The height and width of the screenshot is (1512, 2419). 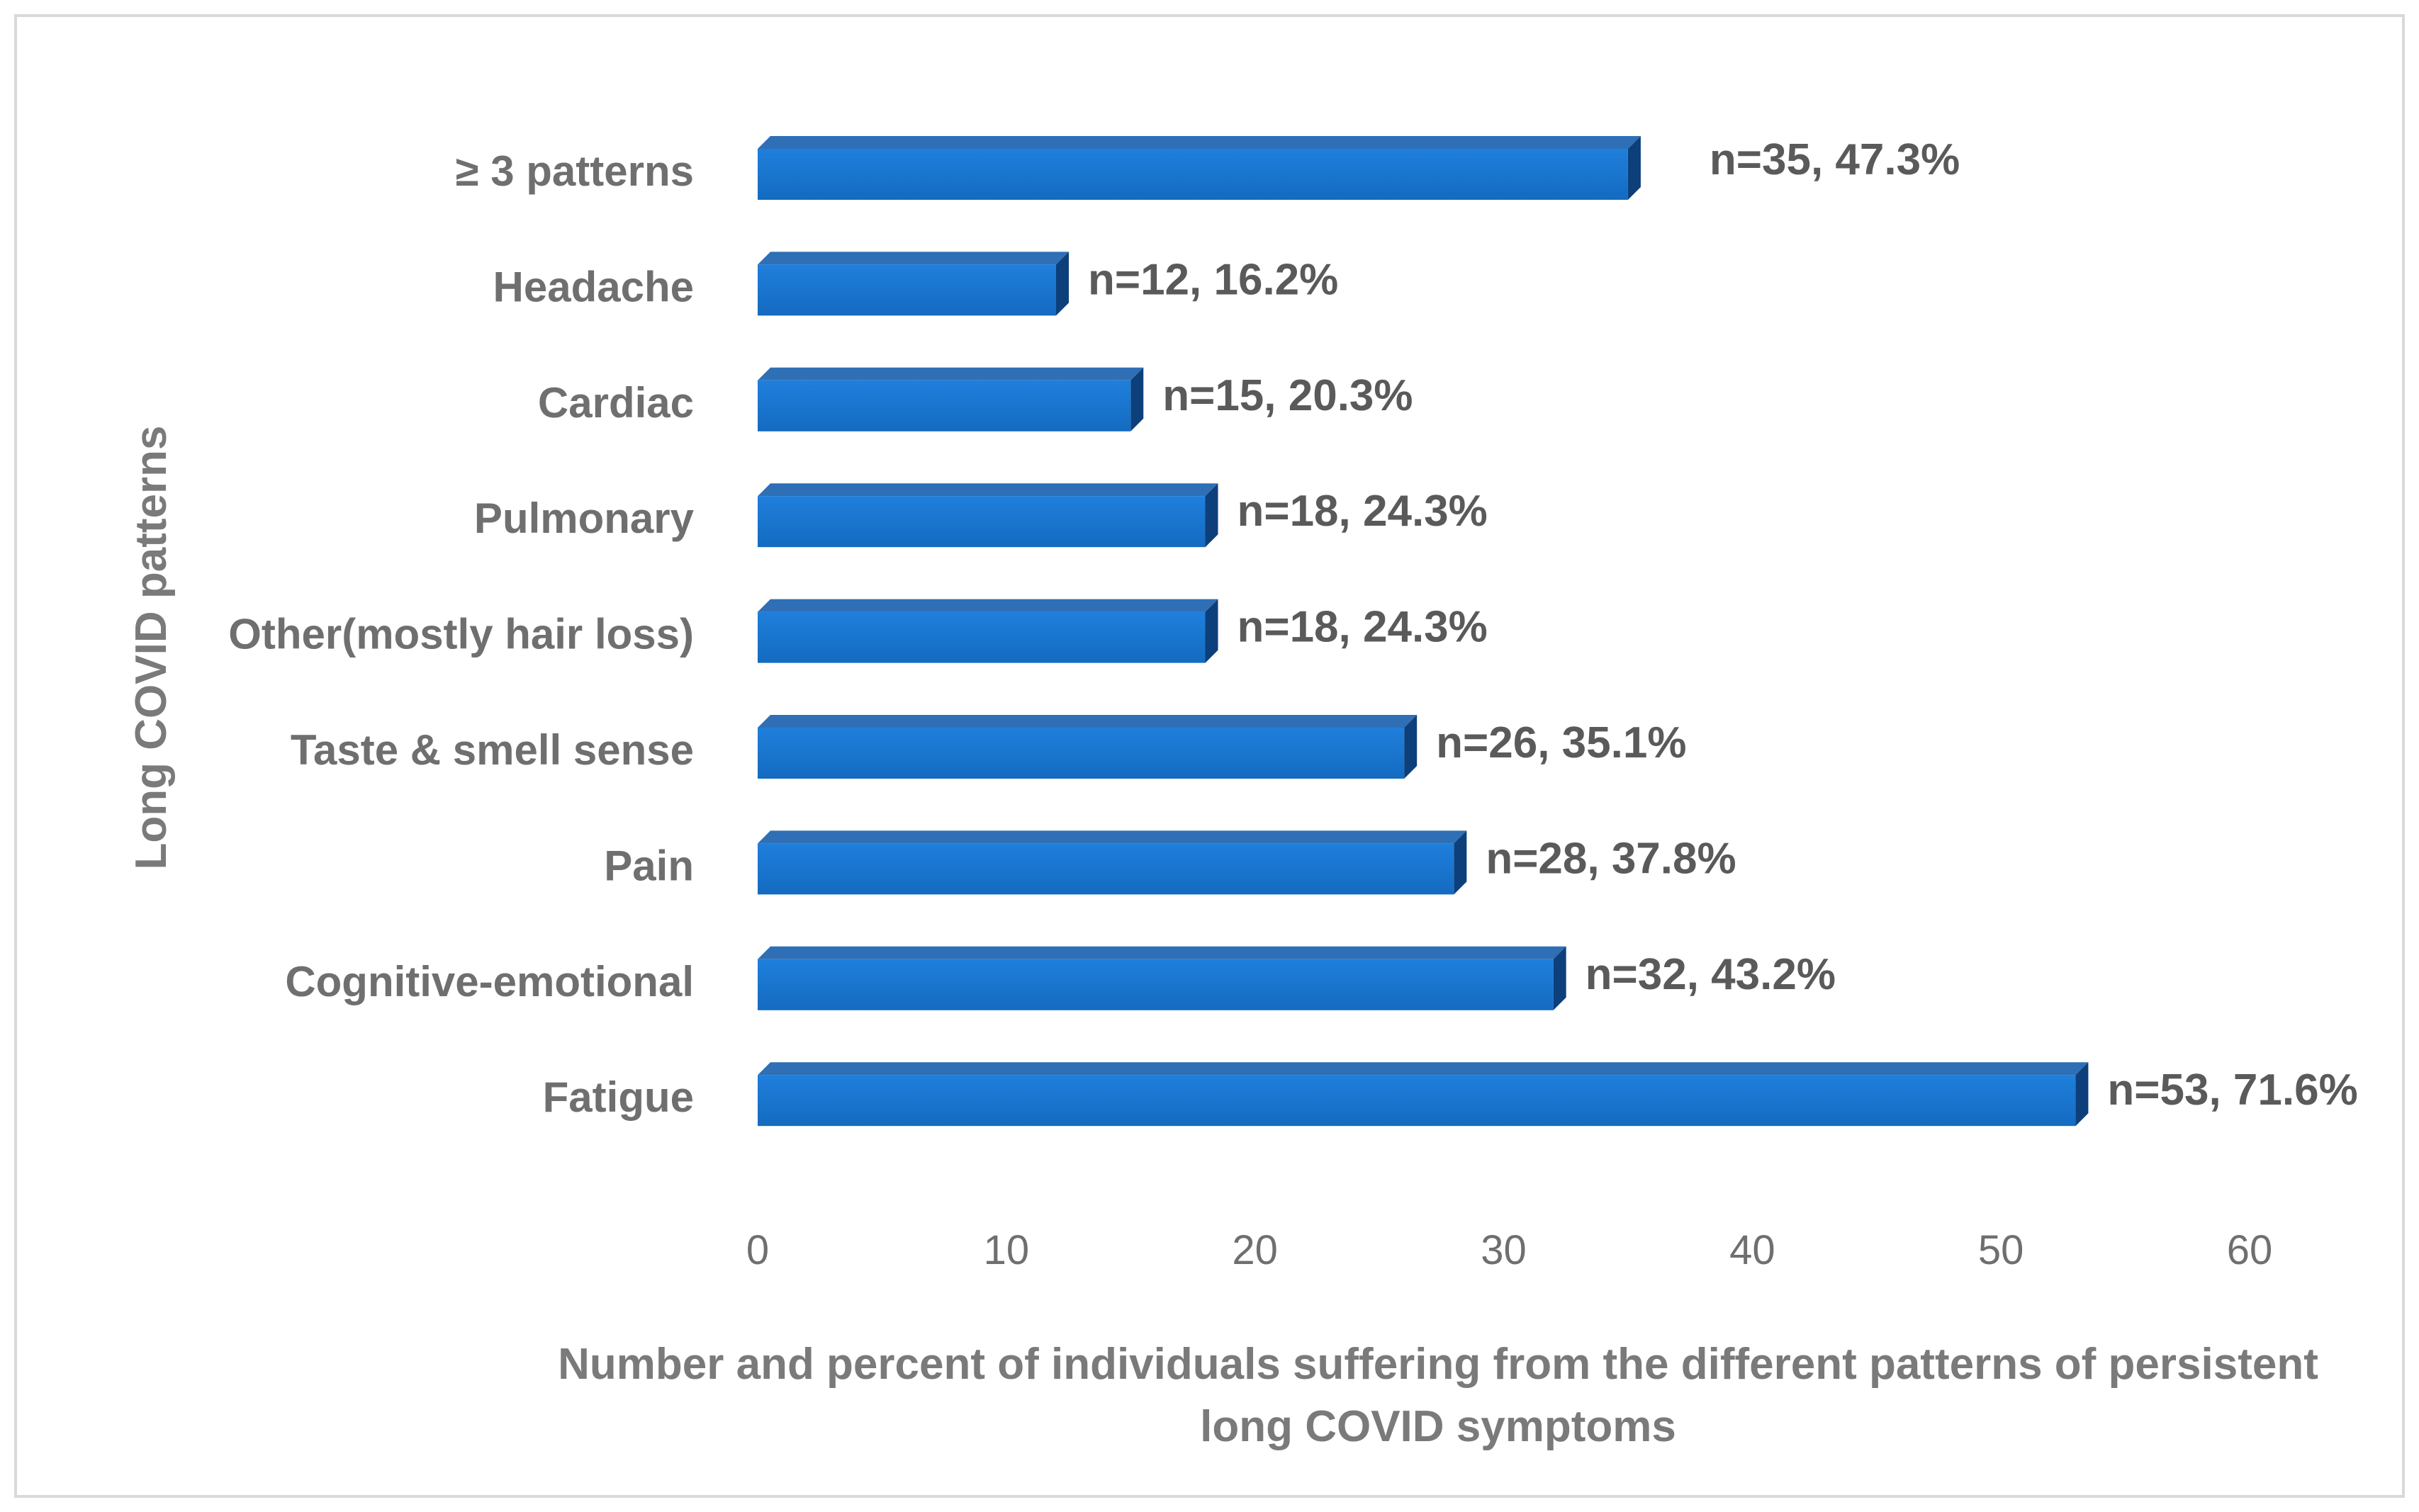 I want to click on bar-group: Pain n=28, 37.8%, so click(x=1170, y=862).